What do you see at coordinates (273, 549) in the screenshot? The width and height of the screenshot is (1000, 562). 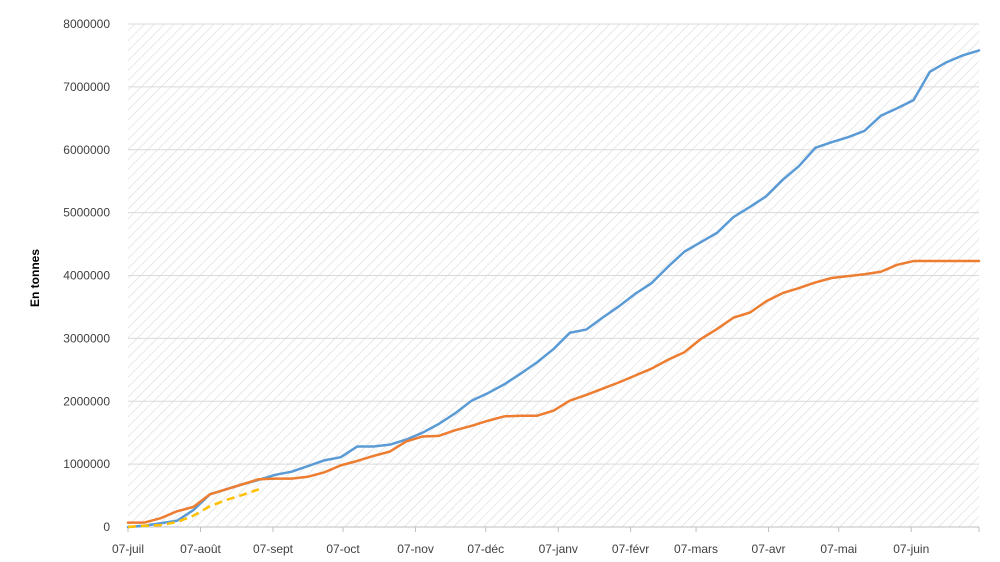 I see `x-tick-label: 07-sept` at bounding box center [273, 549].